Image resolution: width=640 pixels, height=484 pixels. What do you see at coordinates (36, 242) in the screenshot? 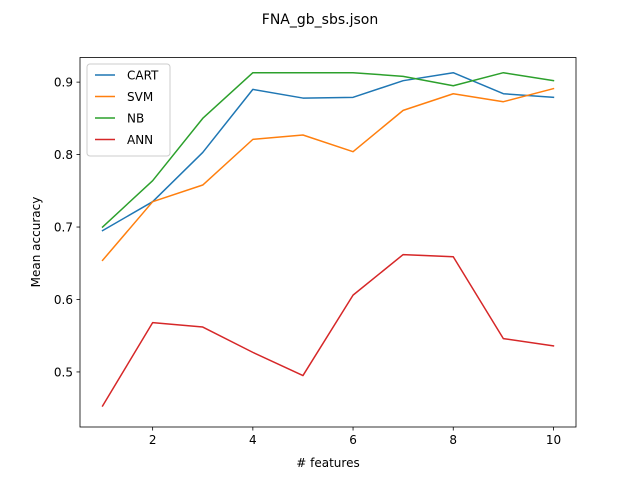
I see `y-axis-label: Mean accuracy` at bounding box center [36, 242].